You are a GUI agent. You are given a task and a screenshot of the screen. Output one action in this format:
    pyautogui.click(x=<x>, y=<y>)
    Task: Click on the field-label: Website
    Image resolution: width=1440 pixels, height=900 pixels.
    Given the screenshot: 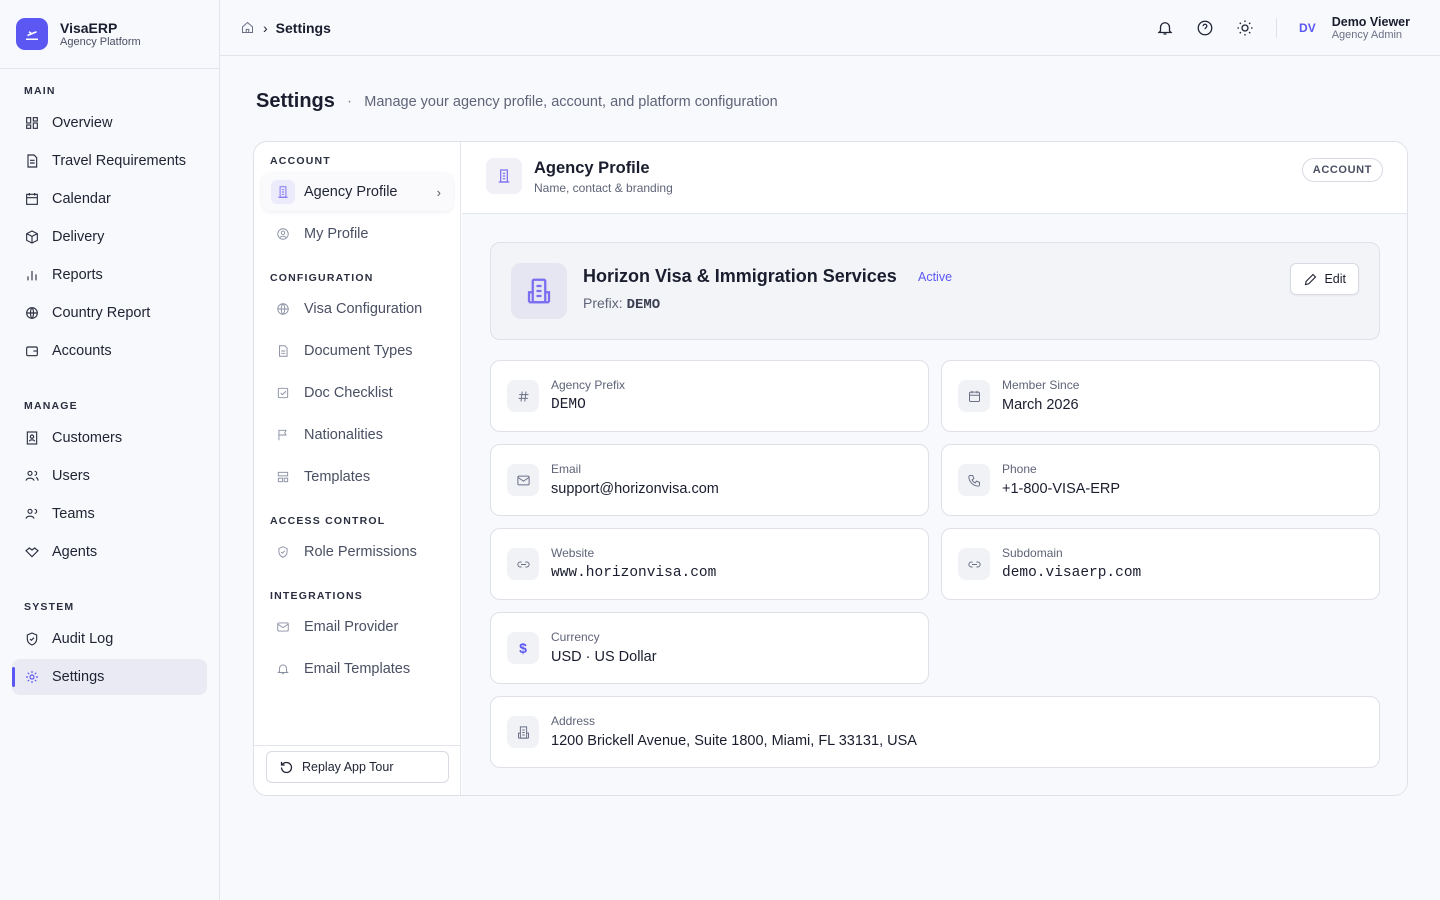 What is the action you would take?
    pyautogui.click(x=573, y=553)
    